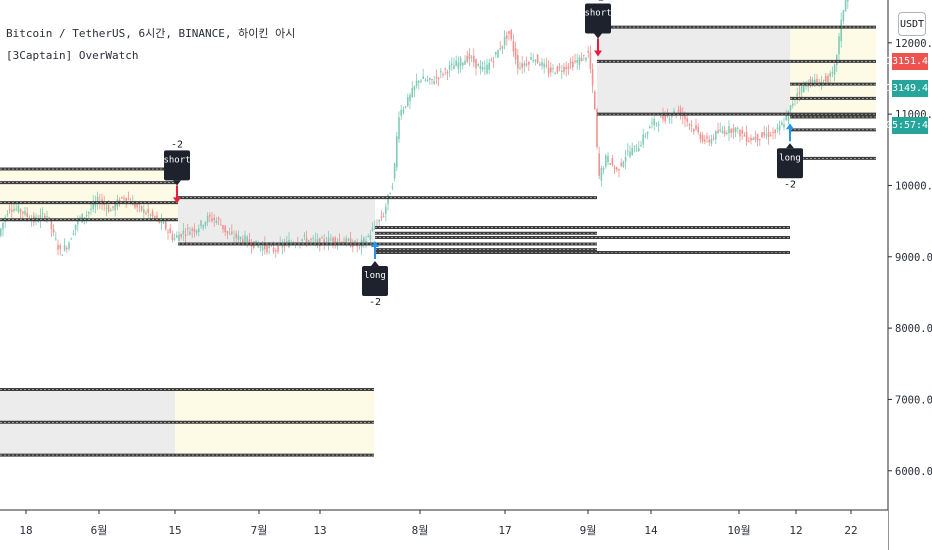 The height and width of the screenshot is (550, 932). I want to click on time-axis-bg, so click(444, 530).